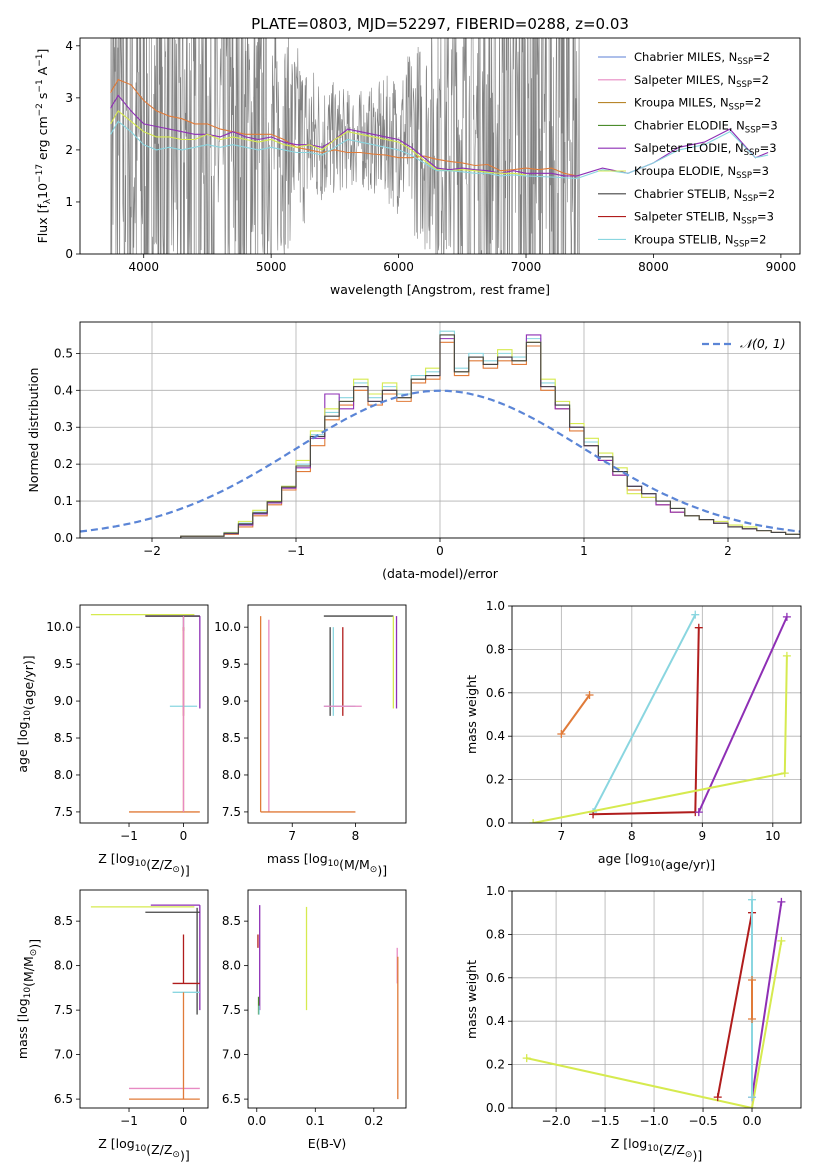 The width and height of the screenshot is (819, 1170). I want to click on weight-vs-Z-plot-area, so click(656, 999).